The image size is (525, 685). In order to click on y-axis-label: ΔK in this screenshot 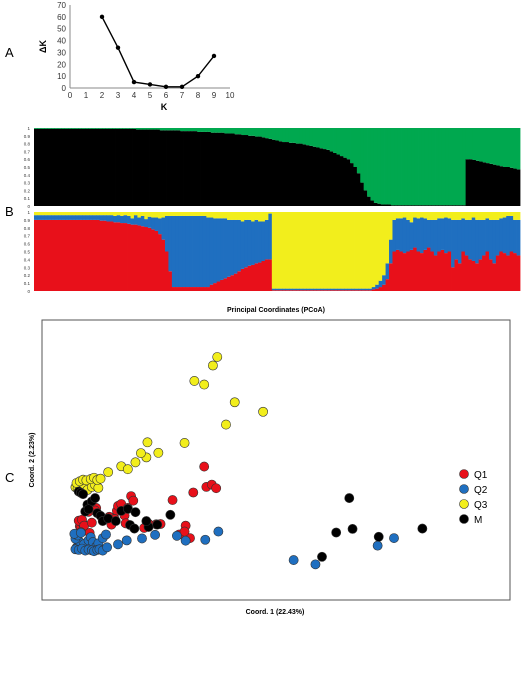, I will do `click(43, 46)`.